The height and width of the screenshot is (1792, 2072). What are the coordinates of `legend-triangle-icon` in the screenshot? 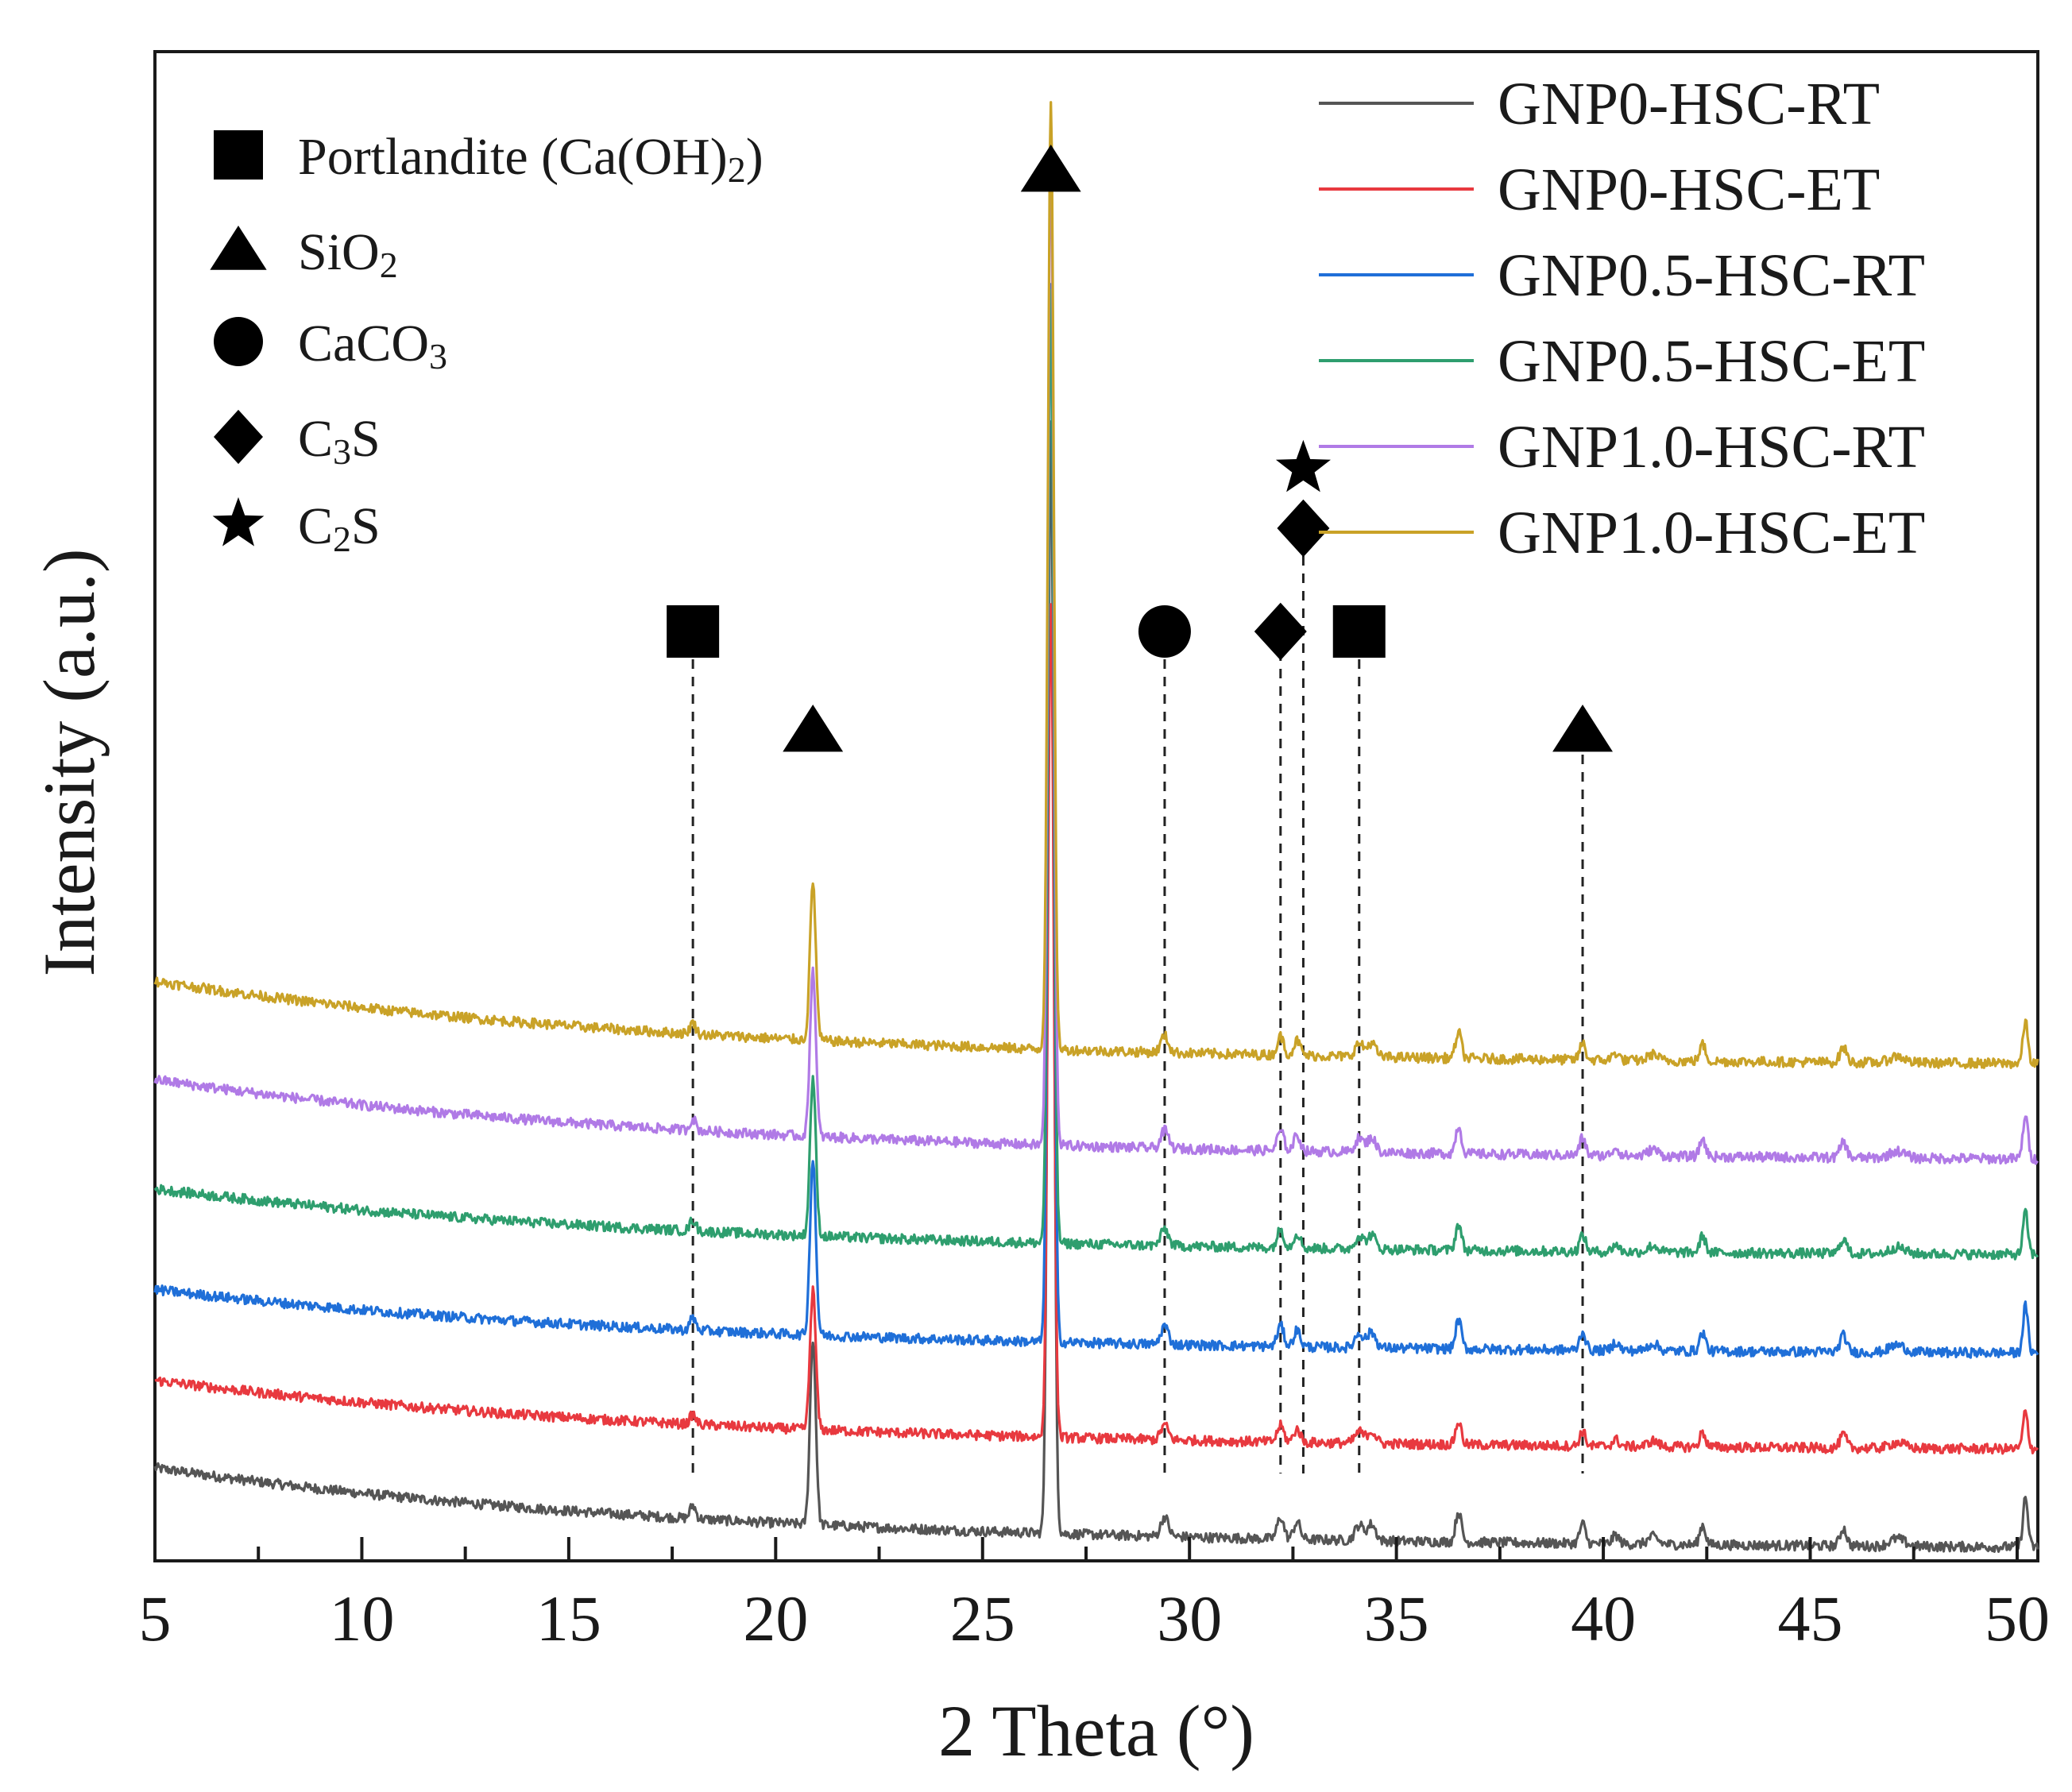 It's located at (238, 248).